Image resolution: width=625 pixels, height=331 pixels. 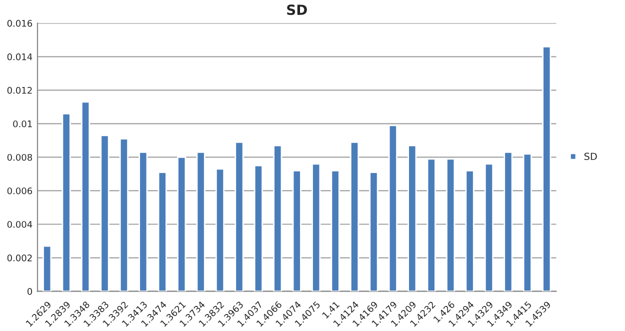 What do you see at coordinates (29, 291) in the screenshot?
I see `y-tick-label: 0` at bounding box center [29, 291].